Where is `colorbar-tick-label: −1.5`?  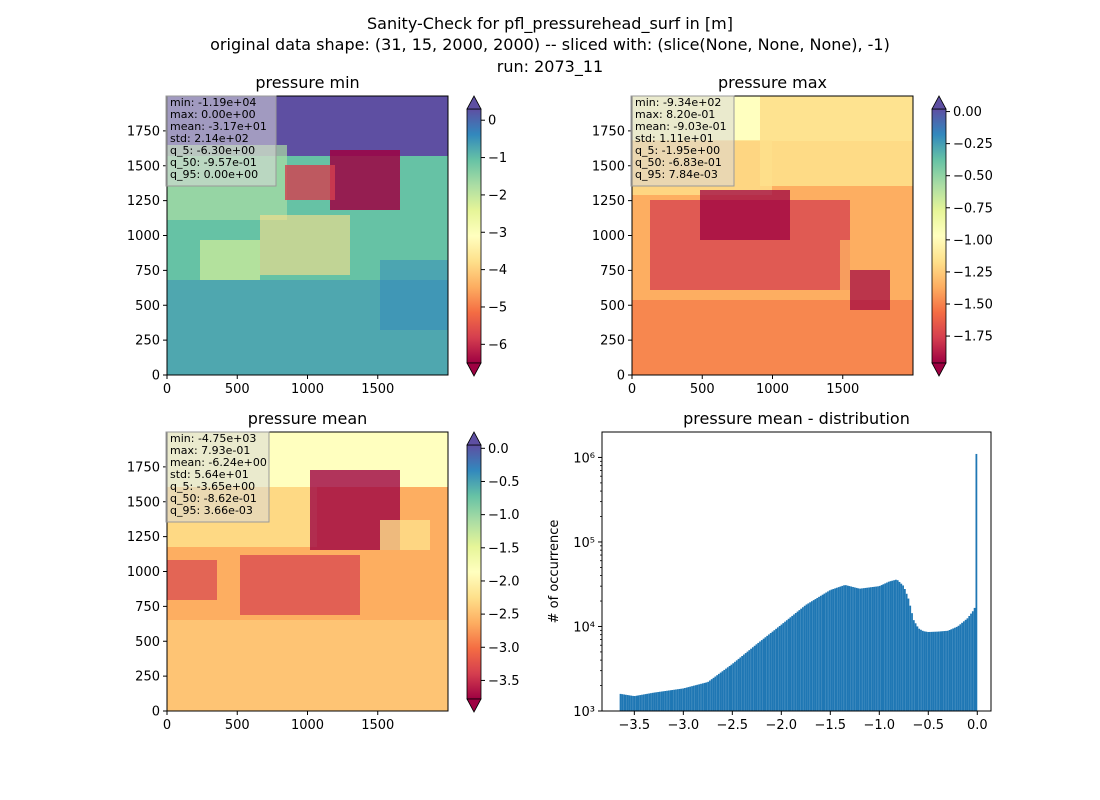 colorbar-tick-label: −1.5 is located at coordinates (504, 548).